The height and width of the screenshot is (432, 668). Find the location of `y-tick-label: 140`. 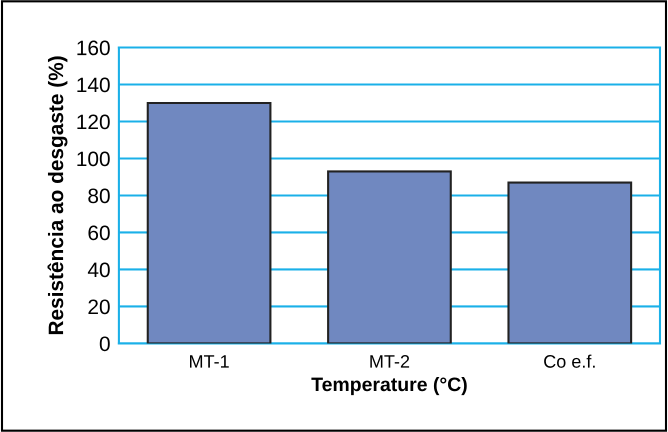

y-tick-label: 140 is located at coordinates (93, 85).